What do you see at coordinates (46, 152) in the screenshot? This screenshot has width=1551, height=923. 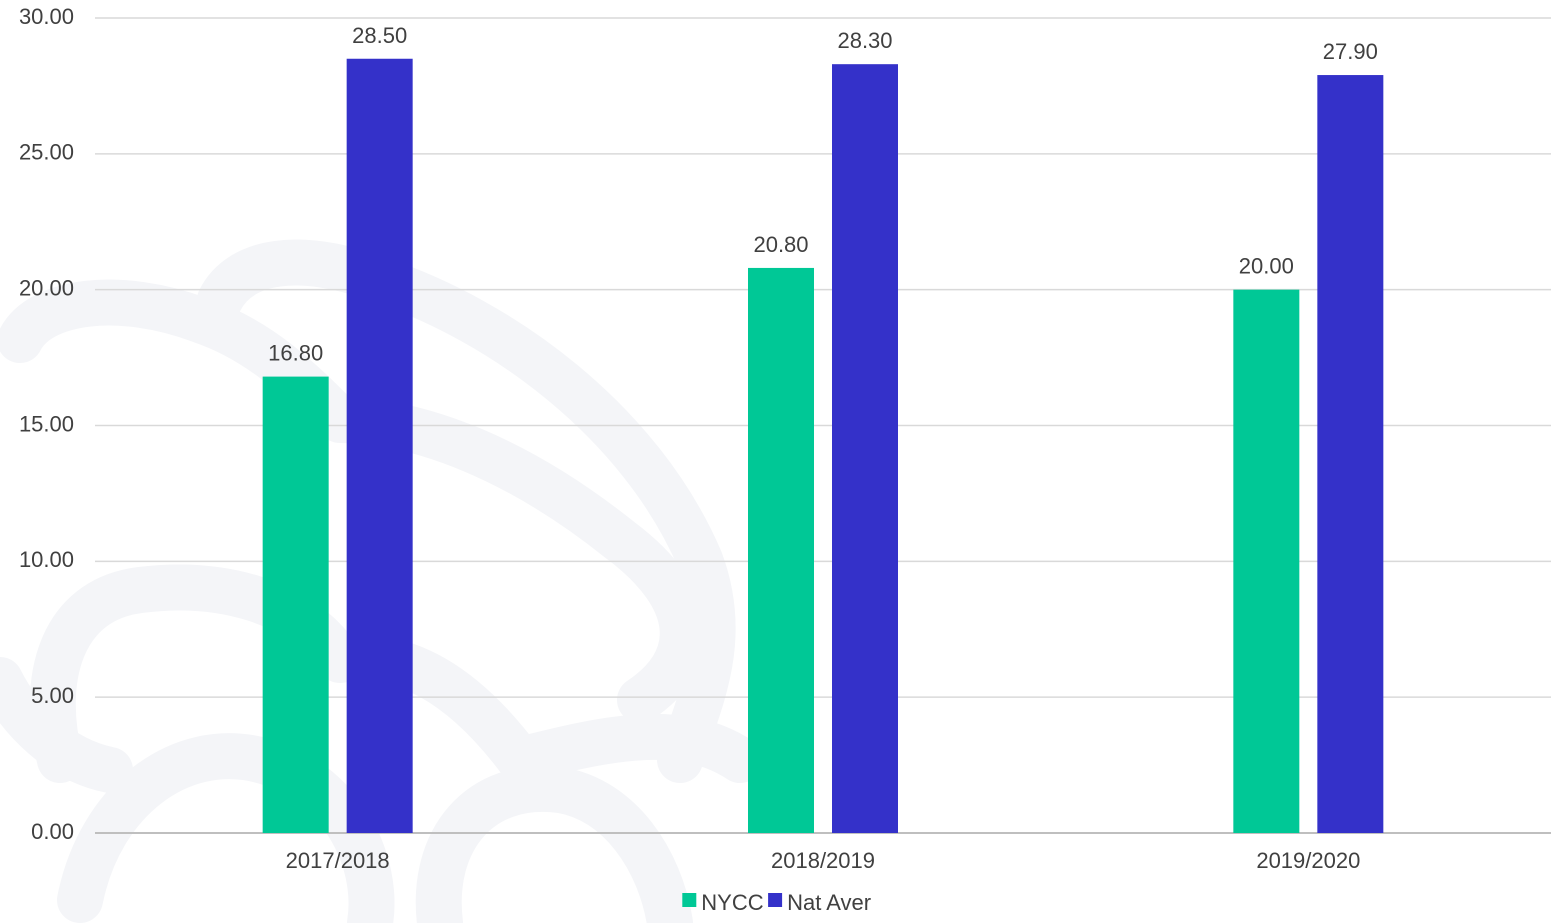 I see `y-tick-label: 25.00` at bounding box center [46, 152].